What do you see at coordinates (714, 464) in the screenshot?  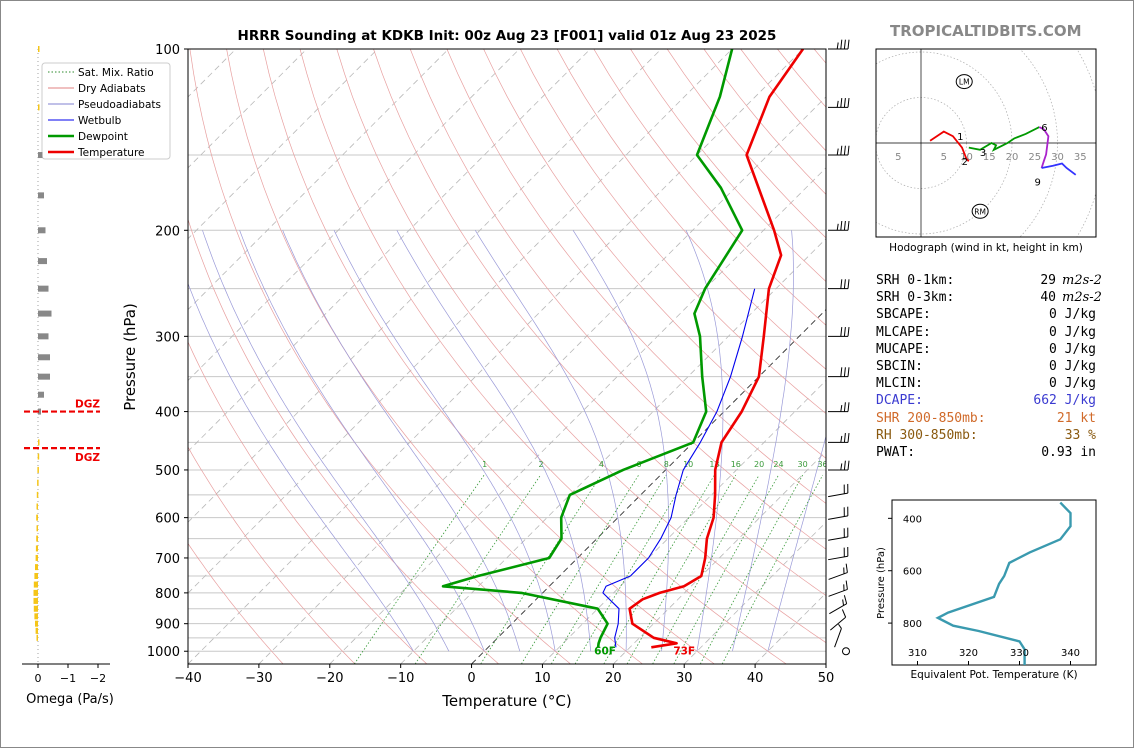 I see `mixing-ratio-label: 13` at bounding box center [714, 464].